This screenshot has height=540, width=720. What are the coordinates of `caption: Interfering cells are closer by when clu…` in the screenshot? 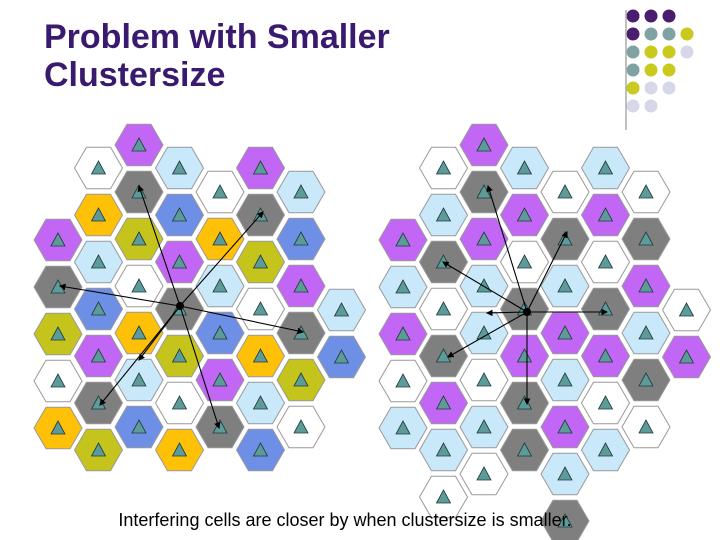 It's located at (345, 520).